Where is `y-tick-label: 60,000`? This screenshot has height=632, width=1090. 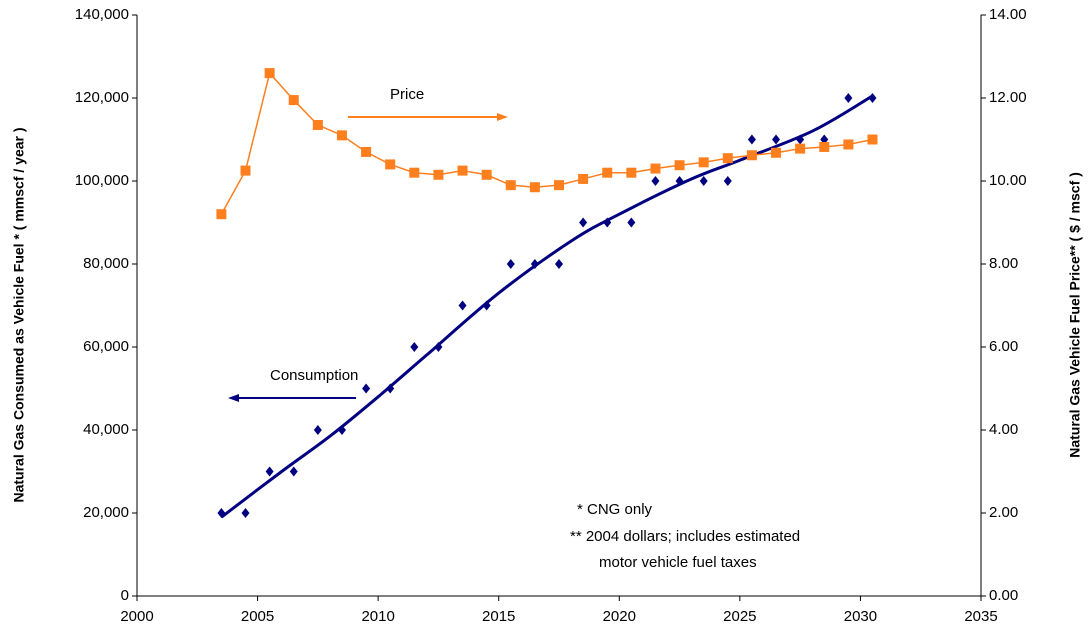
y-tick-label: 60,000 is located at coordinates (106, 346).